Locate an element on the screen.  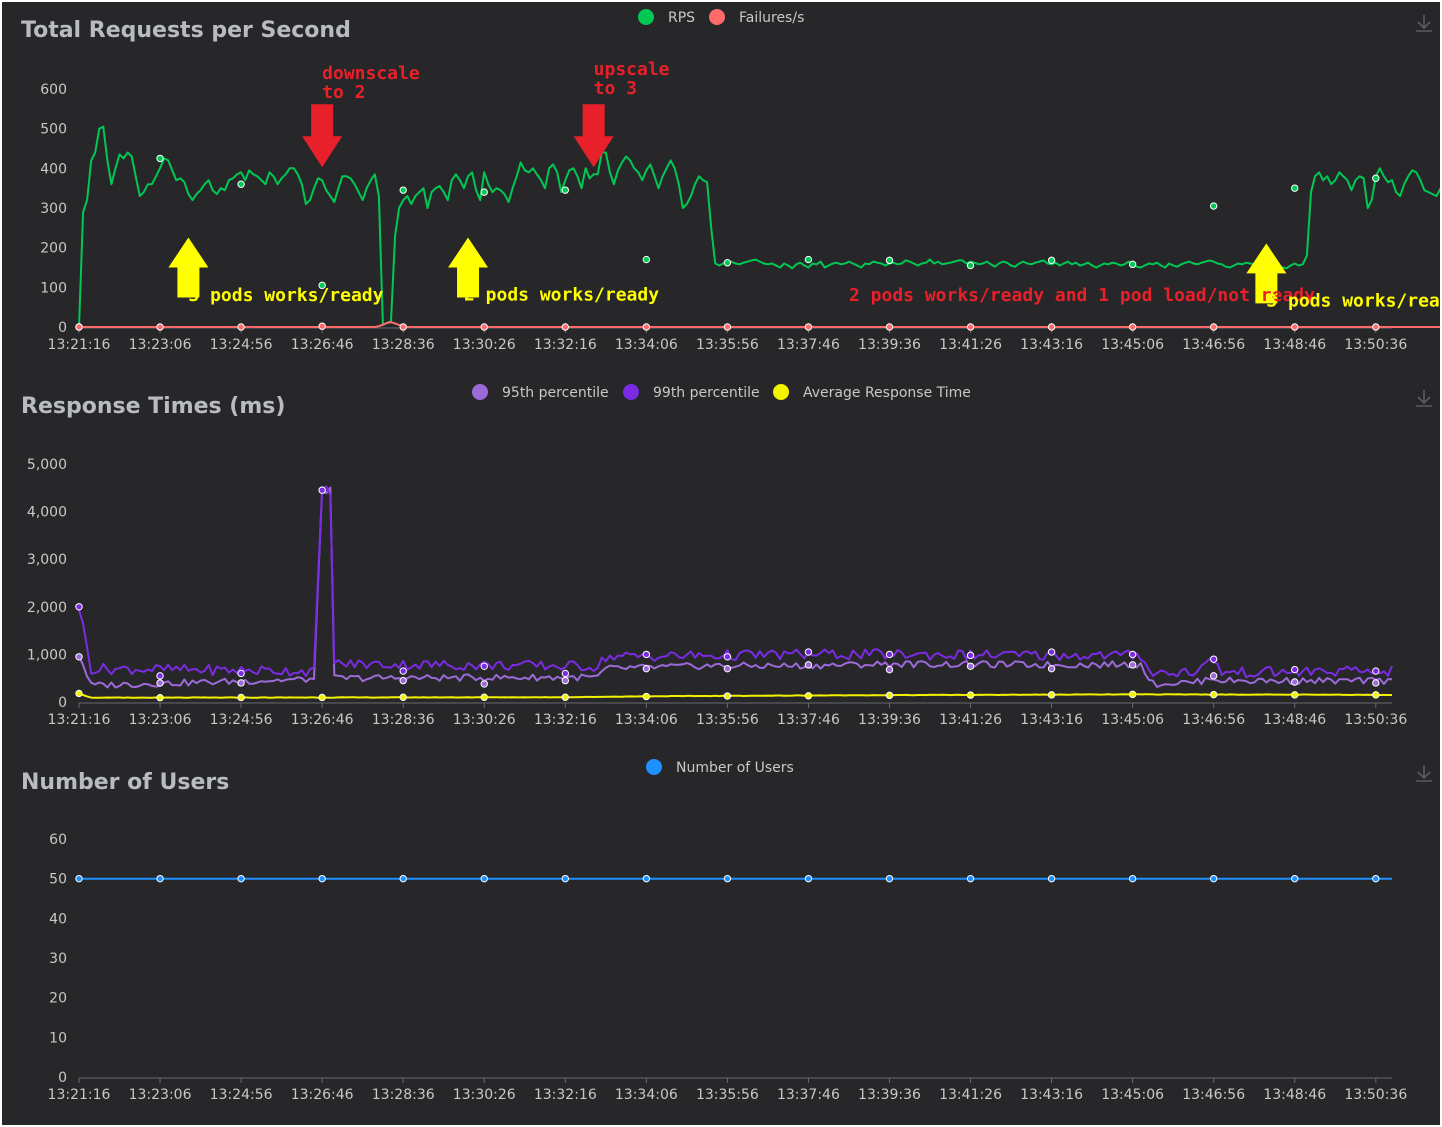
x-tick-label: 13:30:26 is located at coordinates (484, 345).